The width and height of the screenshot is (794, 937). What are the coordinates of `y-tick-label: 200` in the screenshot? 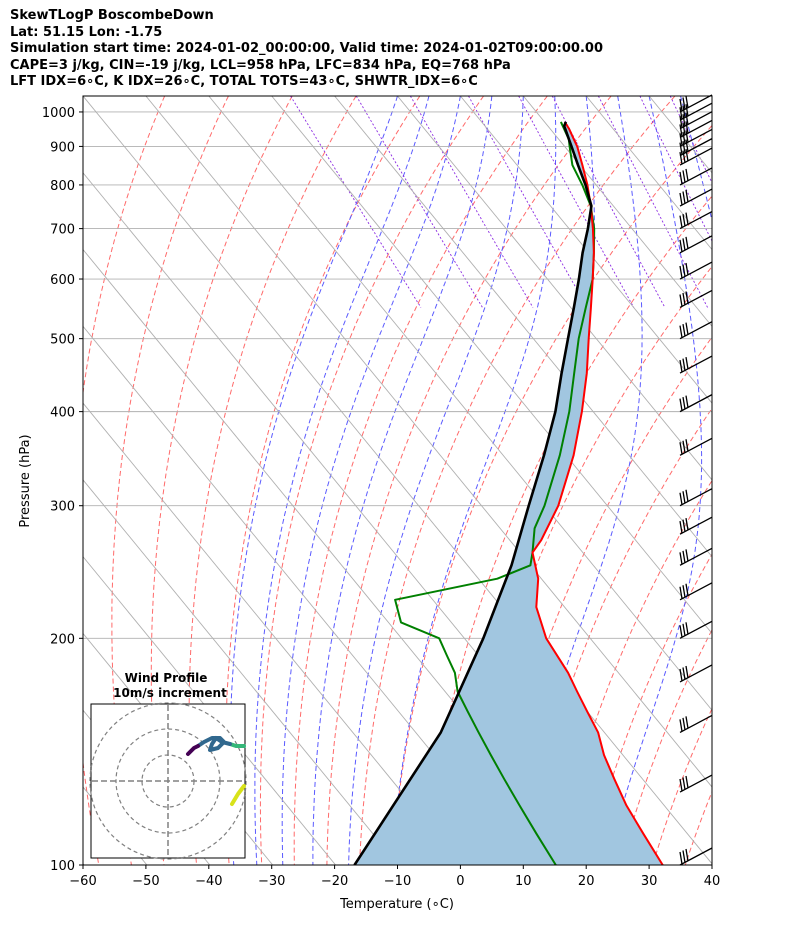 It's located at (62, 639).